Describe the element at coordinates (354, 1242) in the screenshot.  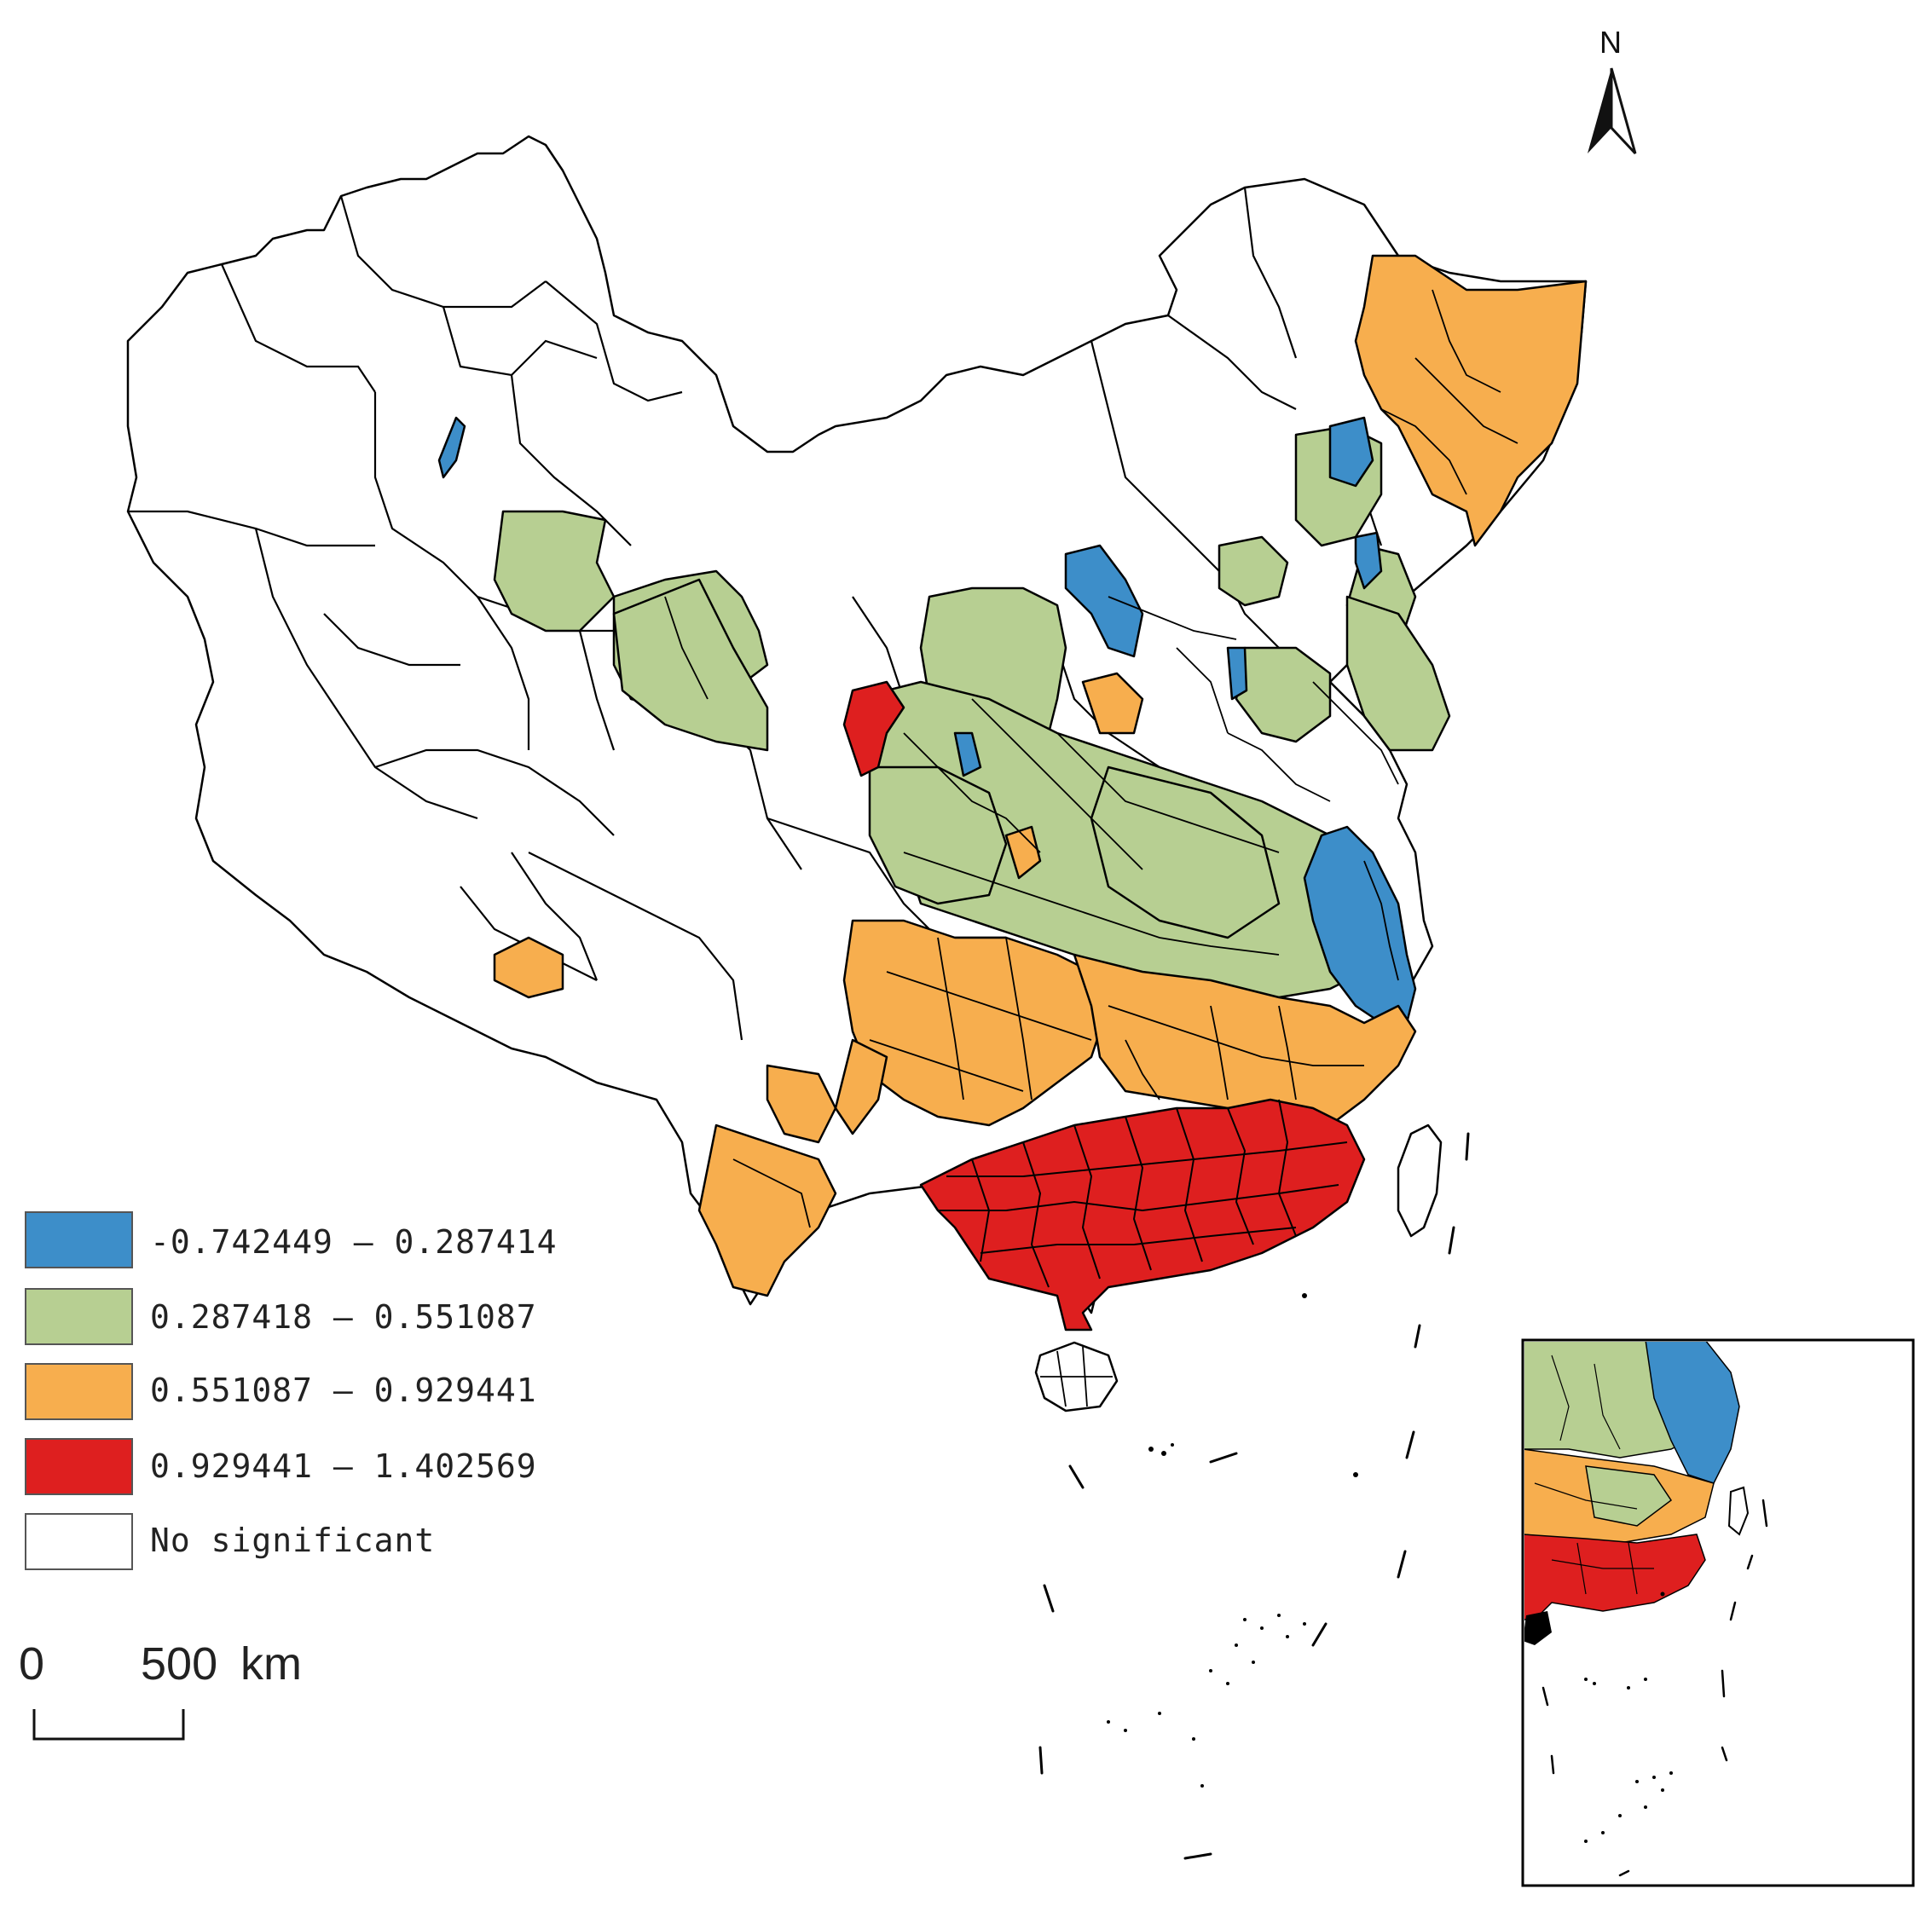
I see `legend-label-1: -0.742449 — 0.287414` at that location.